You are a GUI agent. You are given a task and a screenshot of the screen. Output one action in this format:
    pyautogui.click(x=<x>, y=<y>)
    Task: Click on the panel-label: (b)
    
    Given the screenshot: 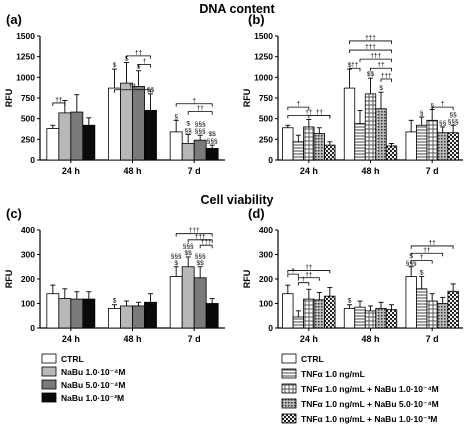 What is the action you would take?
    pyautogui.click(x=256, y=19)
    